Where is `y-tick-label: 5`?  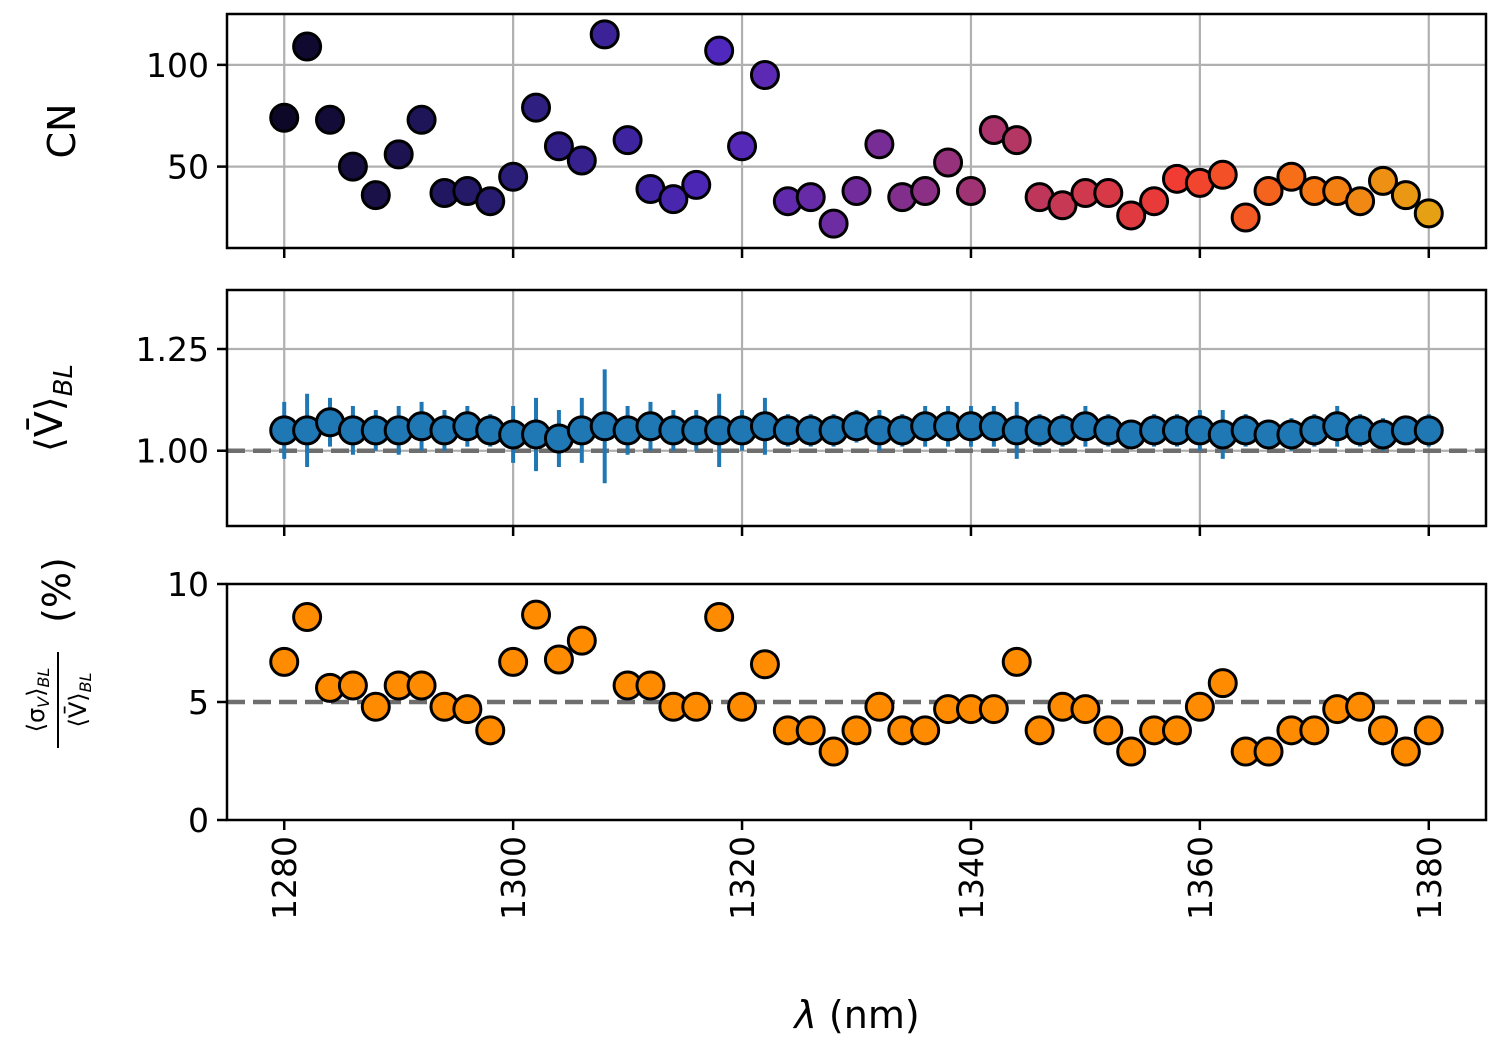
y-tick-label: 5 is located at coordinates (198, 702).